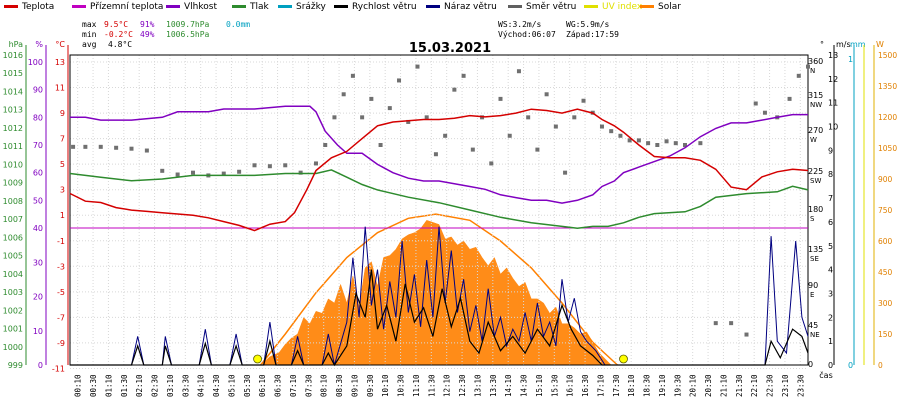  Describe the element at coordinates (885, 303) in the screenshot. I see `axis-tick-solar: 300` at that location.